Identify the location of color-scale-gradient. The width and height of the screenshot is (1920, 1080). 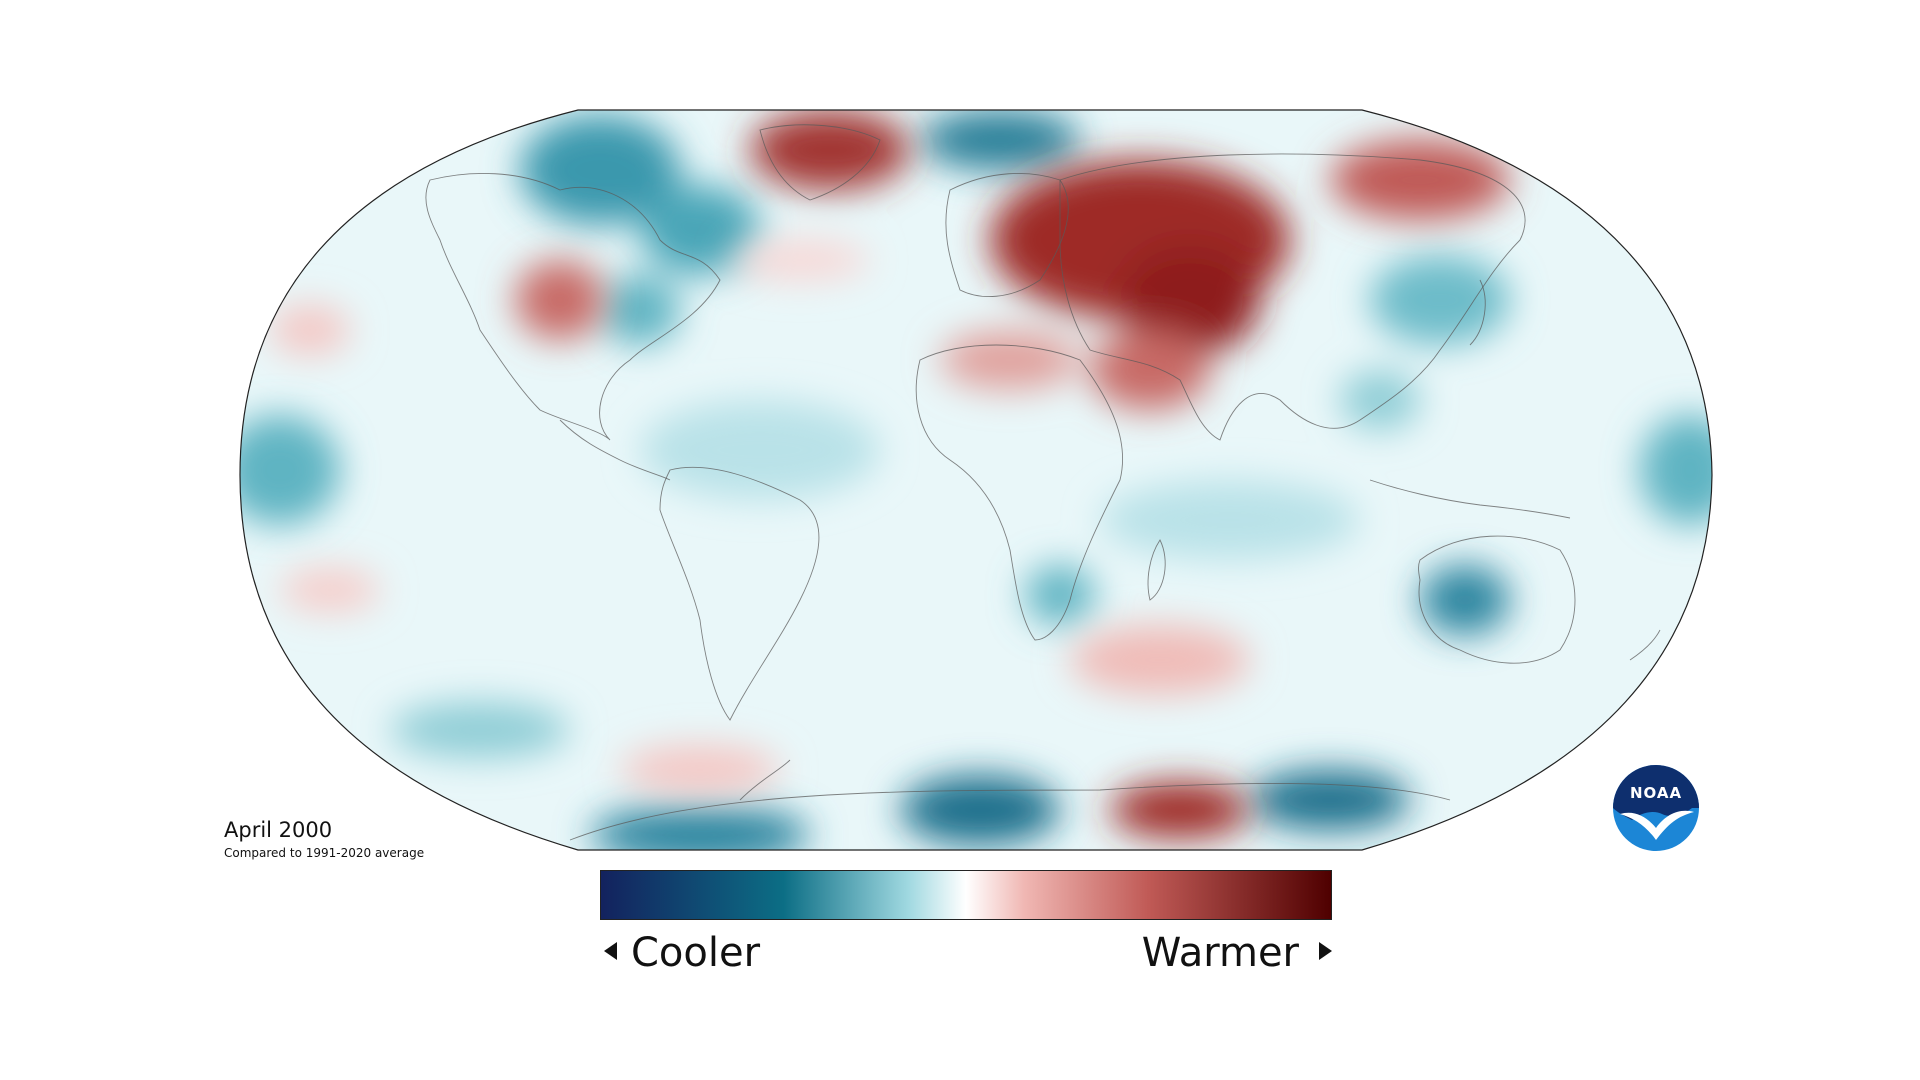
(966, 895).